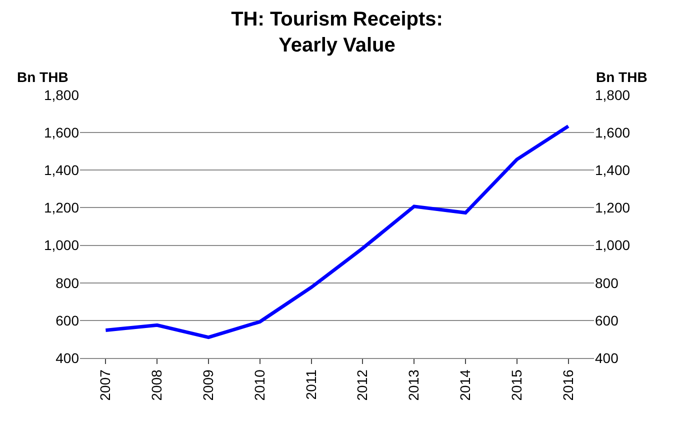 The height and width of the screenshot is (428, 674). What do you see at coordinates (310, 384) in the screenshot?
I see `x-tick-label: 2011` at bounding box center [310, 384].